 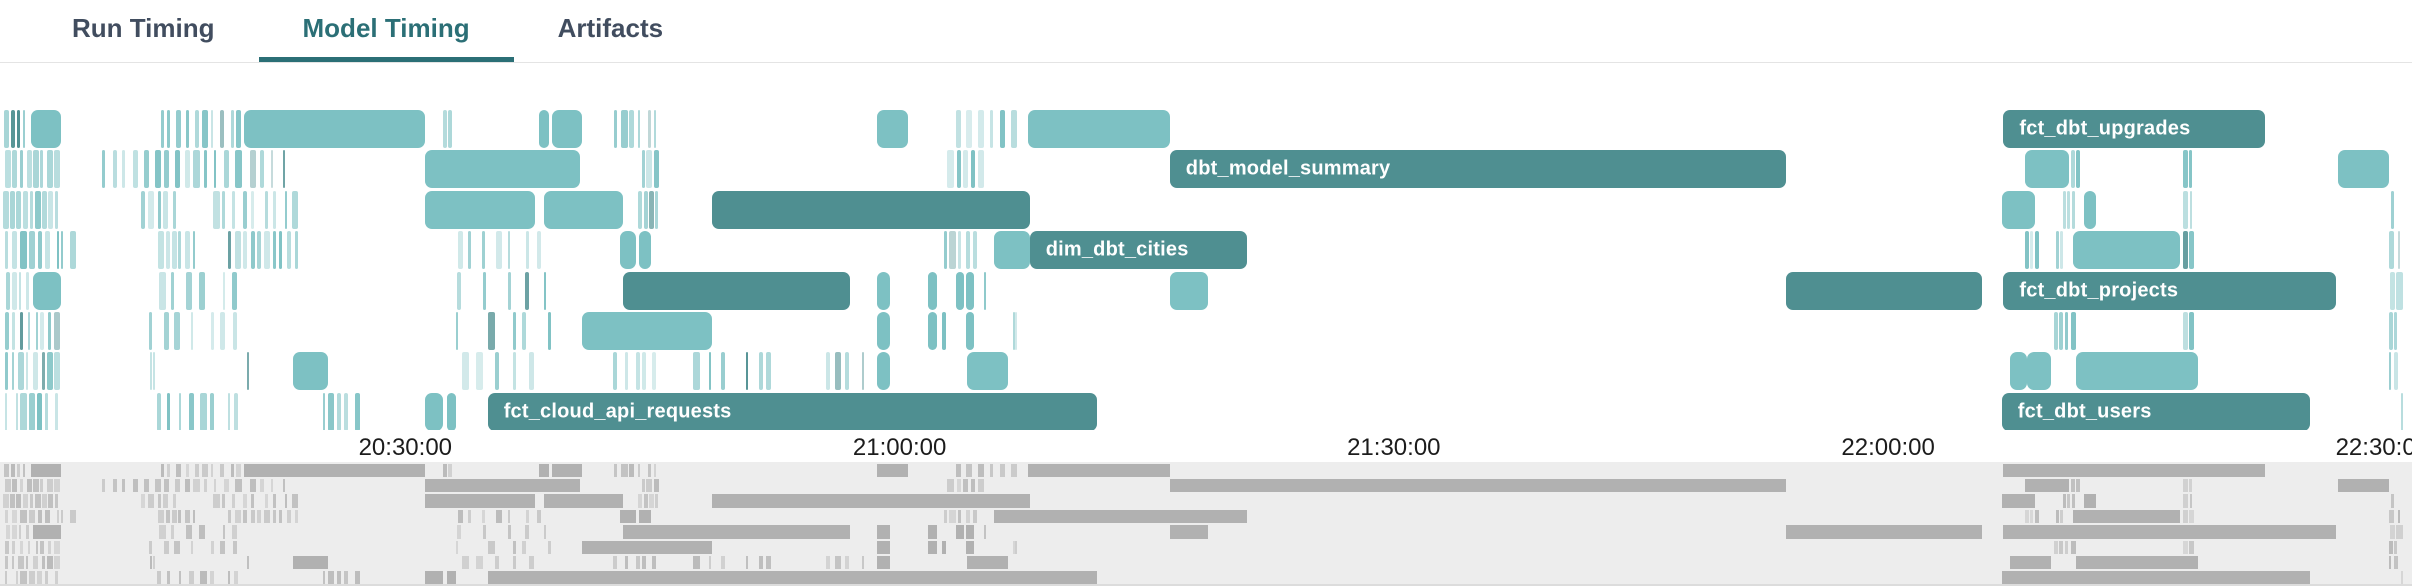 What do you see at coordinates (1138, 250) in the screenshot?
I see `gantt-bar: dim_dbt_cities` at bounding box center [1138, 250].